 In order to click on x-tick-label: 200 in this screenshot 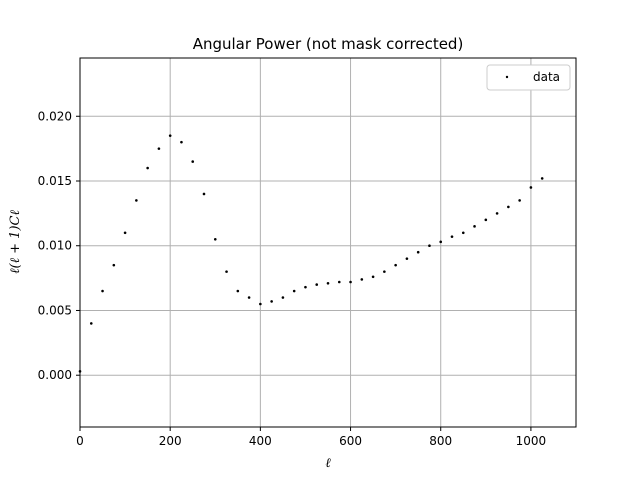, I will do `click(170, 441)`.